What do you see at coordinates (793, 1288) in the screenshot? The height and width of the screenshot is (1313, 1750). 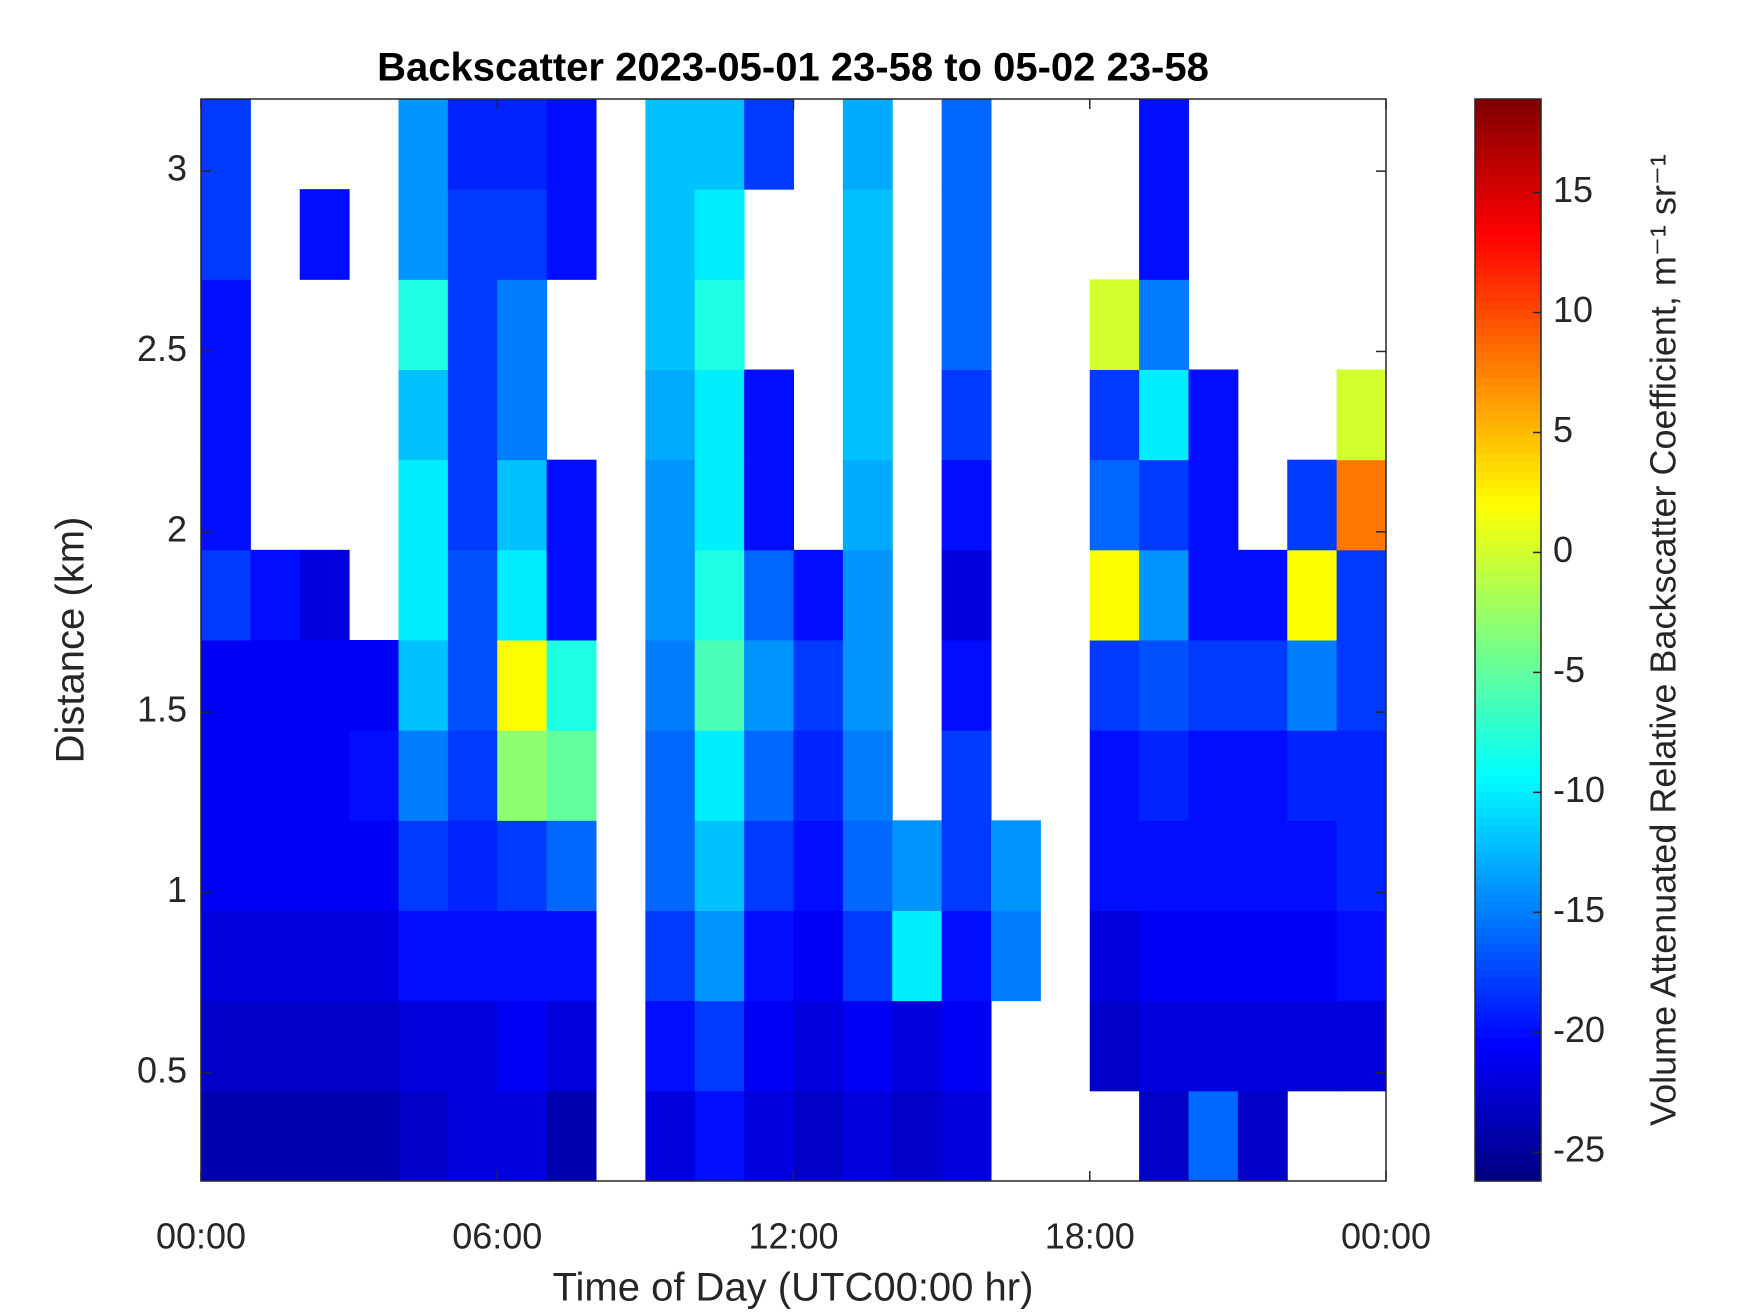 I see `x-axis-label: Time of Day (UTC00:00 hr)` at bounding box center [793, 1288].